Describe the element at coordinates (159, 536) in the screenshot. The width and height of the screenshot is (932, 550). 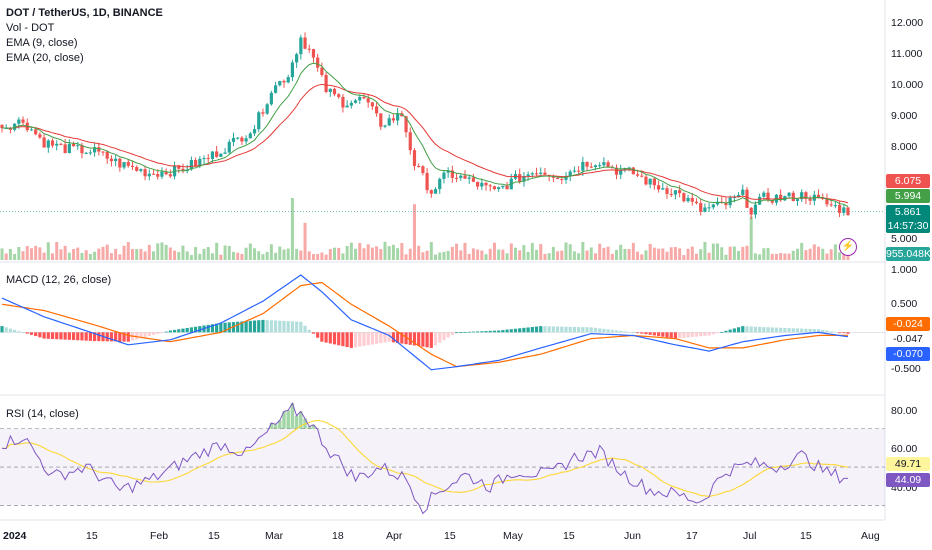
I see `x-tick-feb: Feb` at that location.